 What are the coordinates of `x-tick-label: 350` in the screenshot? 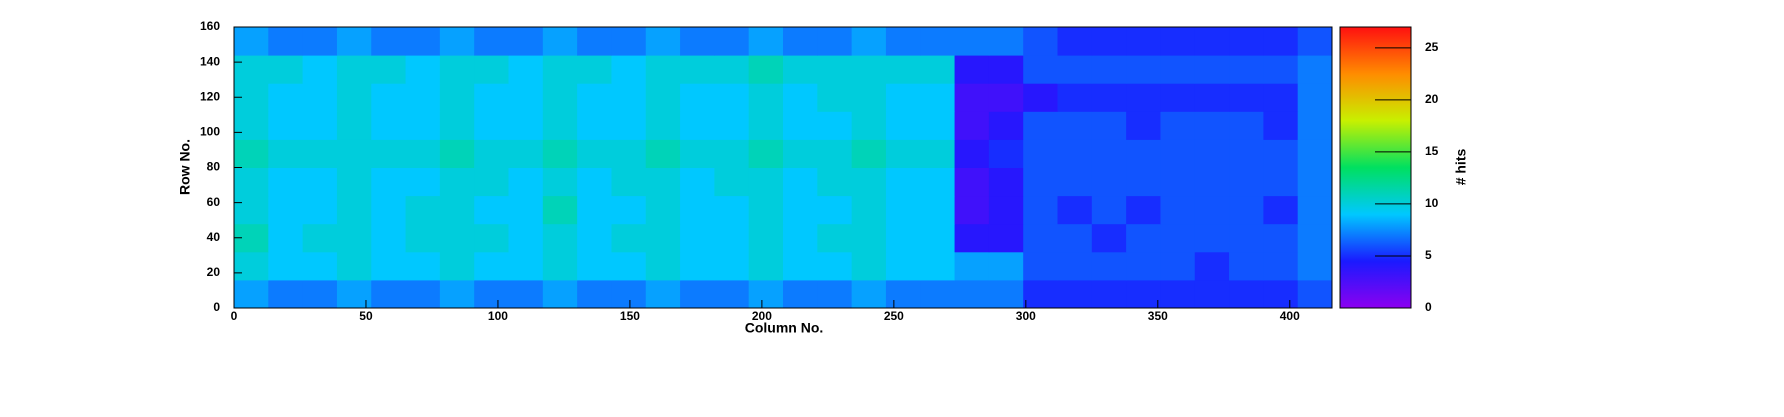 It's located at (1158, 316).